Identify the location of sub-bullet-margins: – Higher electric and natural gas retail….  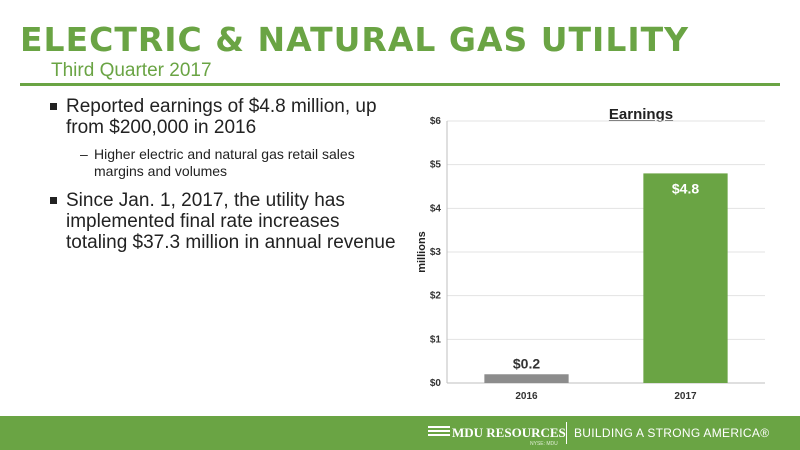
(233, 163).